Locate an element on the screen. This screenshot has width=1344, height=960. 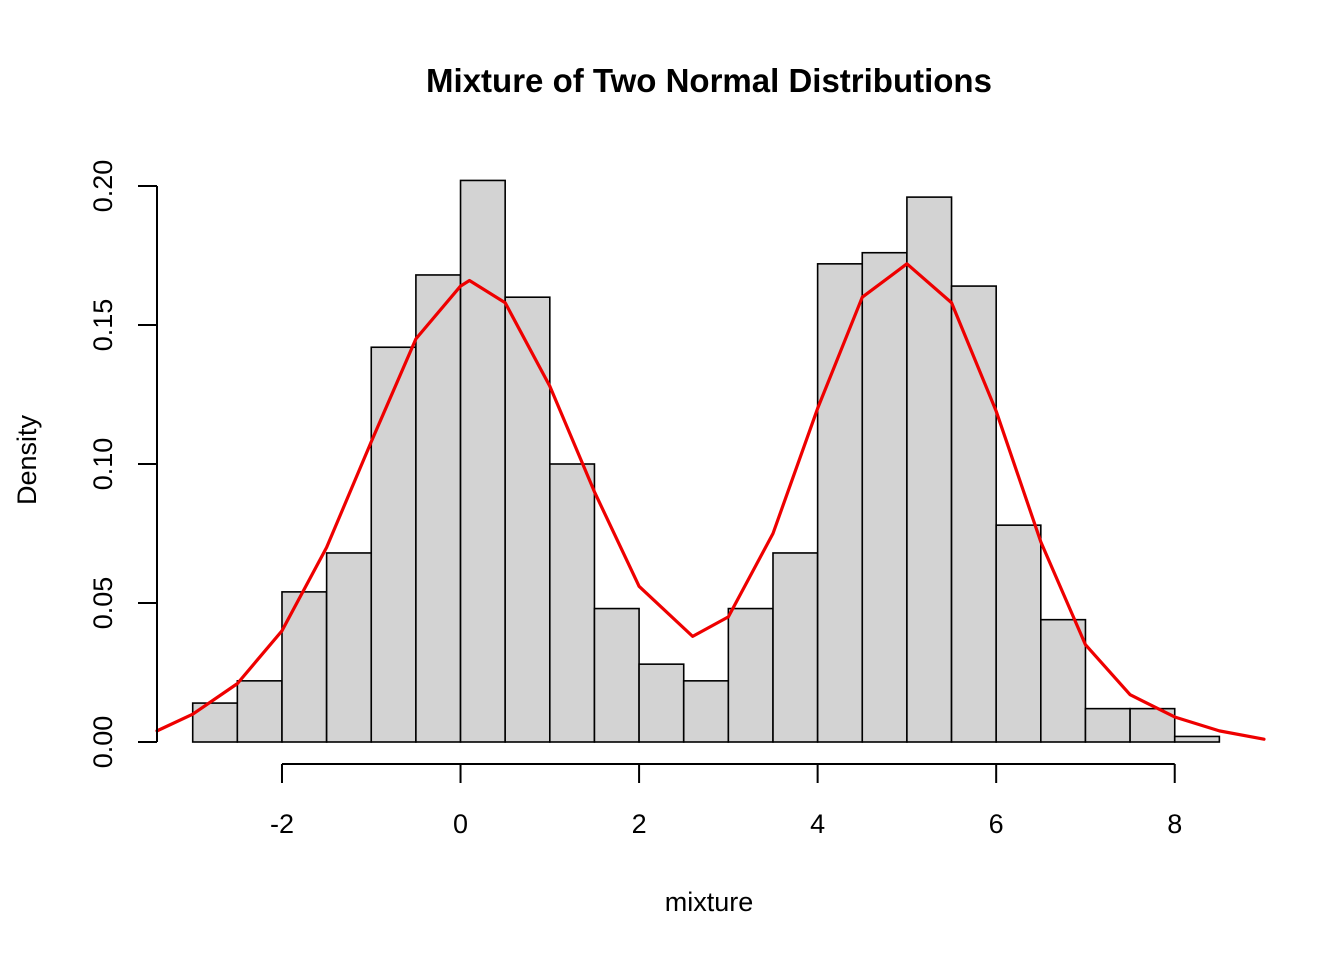
y-tick-label: 0.20 is located at coordinates (103, 186).